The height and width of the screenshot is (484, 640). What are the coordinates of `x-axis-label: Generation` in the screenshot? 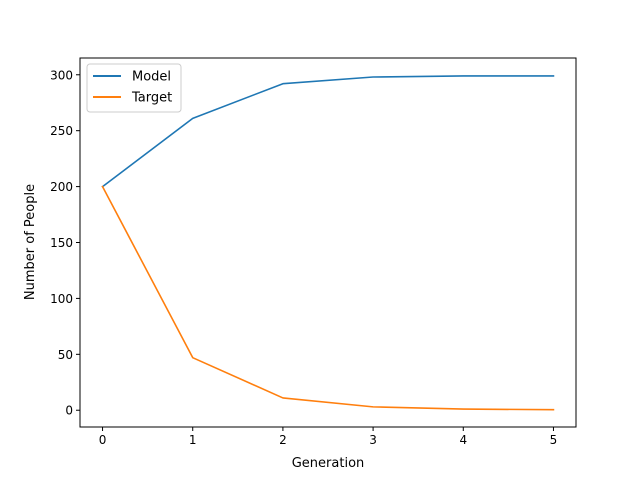 It's located at (328, 463).